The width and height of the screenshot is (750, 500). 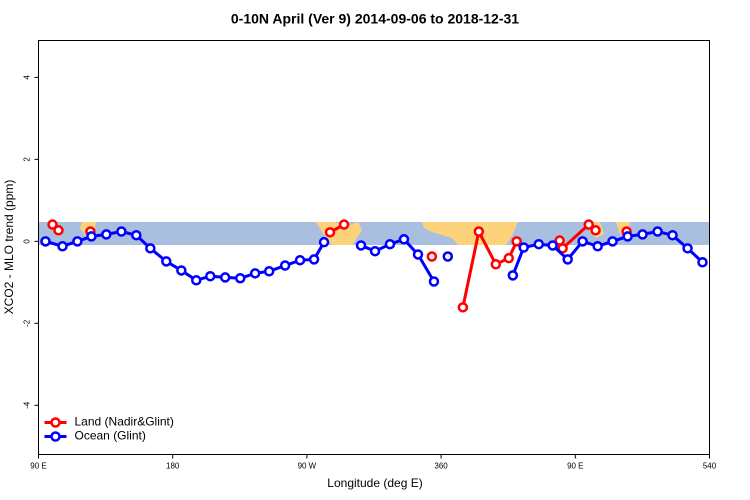 What do you see at coordinates (27, 77) in the screenshot?
I see `y-tick-label: 4` at bounding box center [27, 77].